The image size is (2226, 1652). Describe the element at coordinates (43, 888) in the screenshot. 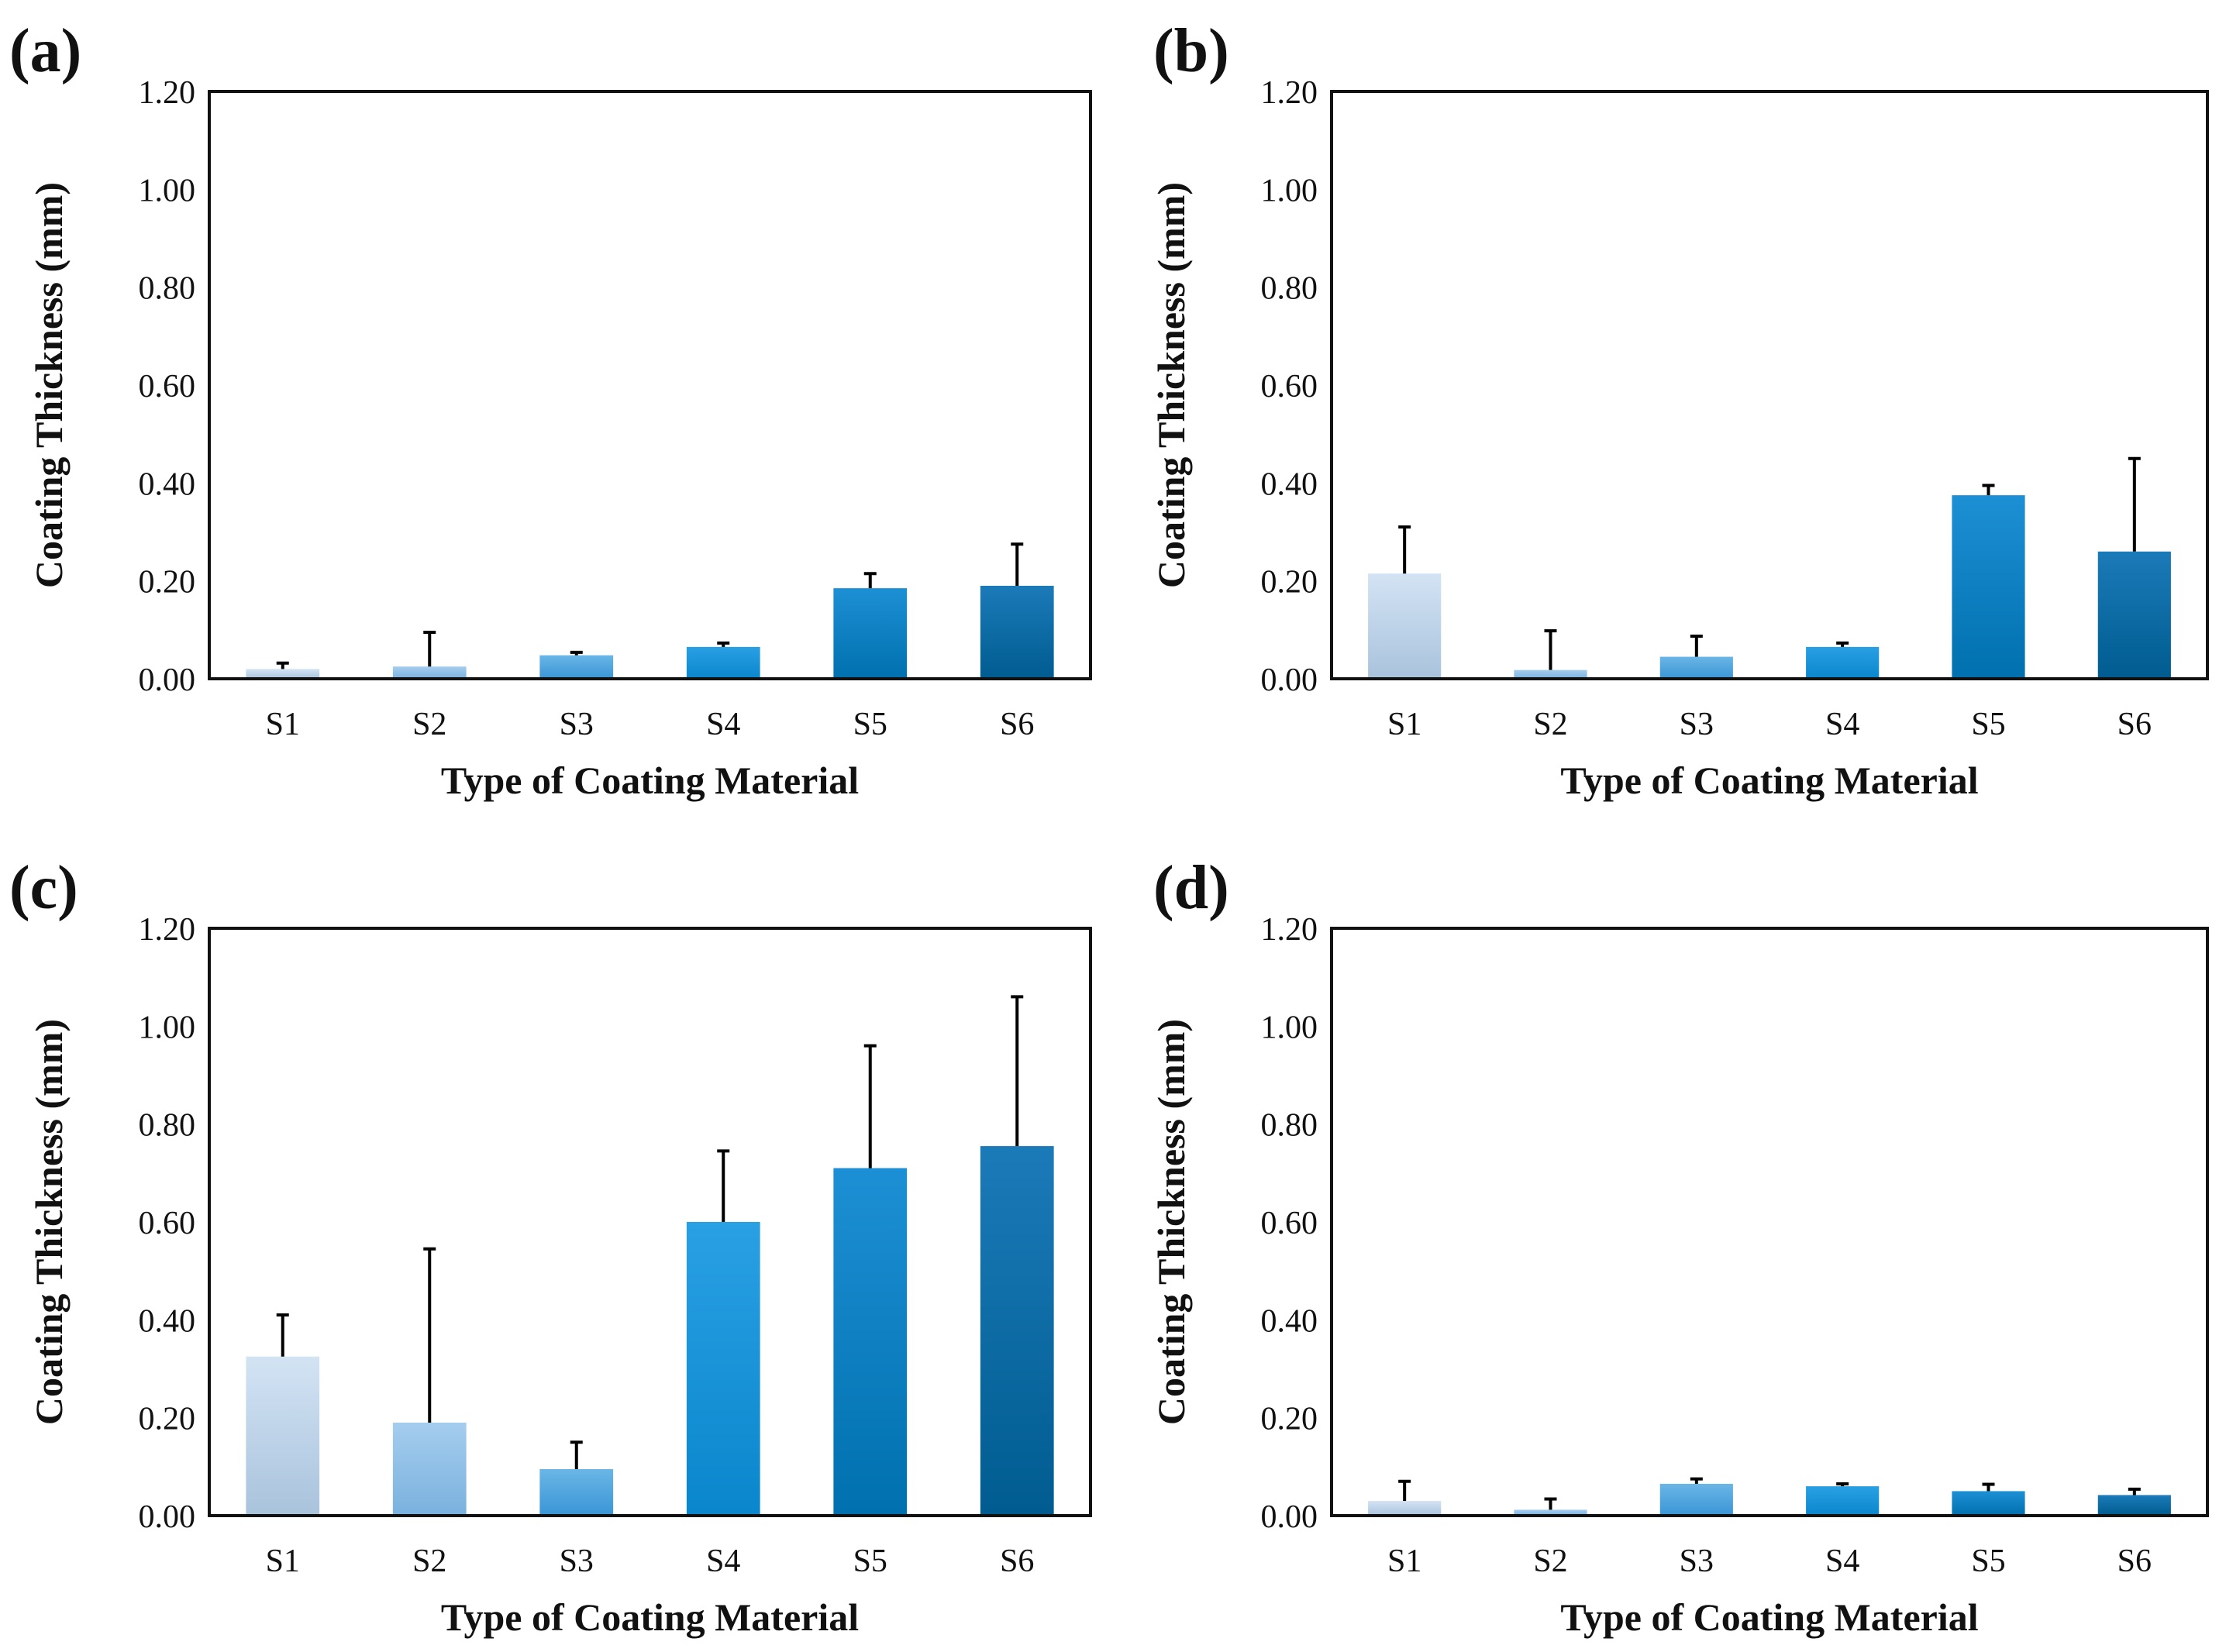

I see `panel-label: (c)` at that location.